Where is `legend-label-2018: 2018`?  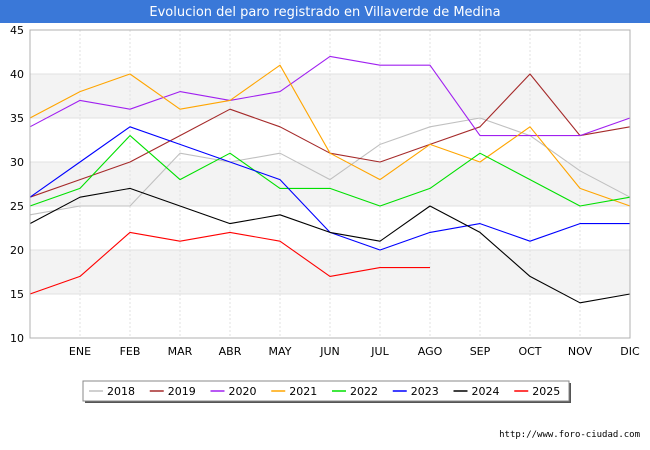
legend-label-2018: 2018 is located at coordinates (121, 391).